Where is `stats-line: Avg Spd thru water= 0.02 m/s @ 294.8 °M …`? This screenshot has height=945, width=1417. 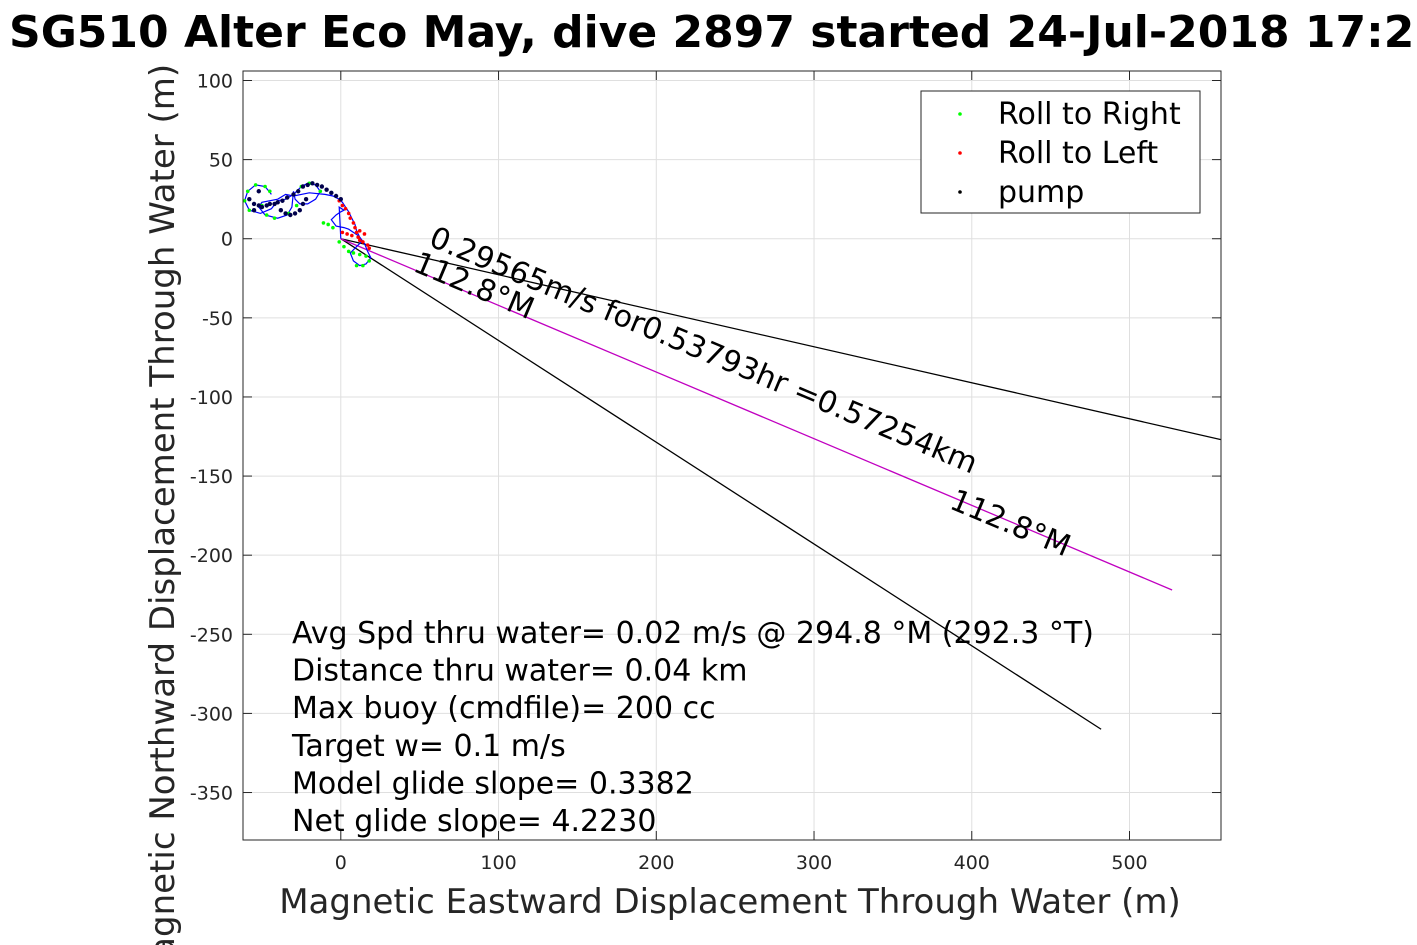 stats-line: Avg Spd thru water= 0.02 m/s @ 294.8 °M … is located at coordinates (693, 633).